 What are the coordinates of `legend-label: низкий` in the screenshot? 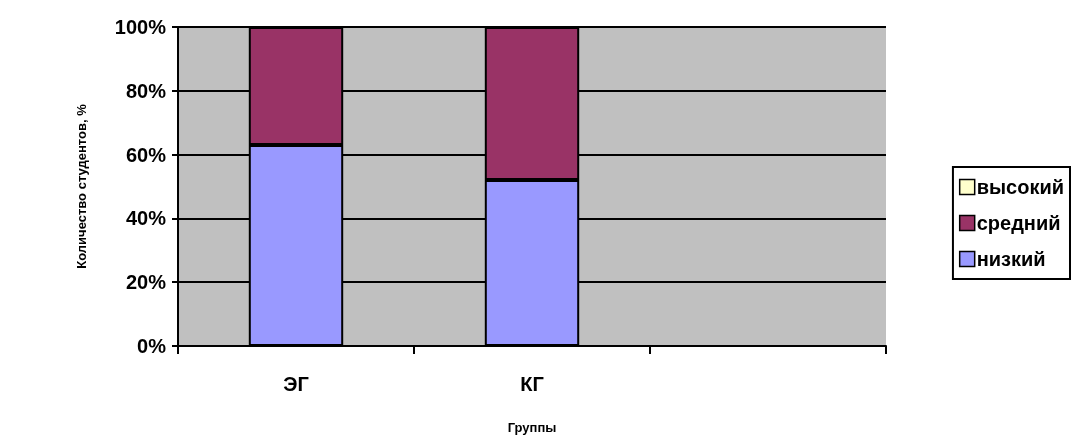 It's located at (1011, 259).